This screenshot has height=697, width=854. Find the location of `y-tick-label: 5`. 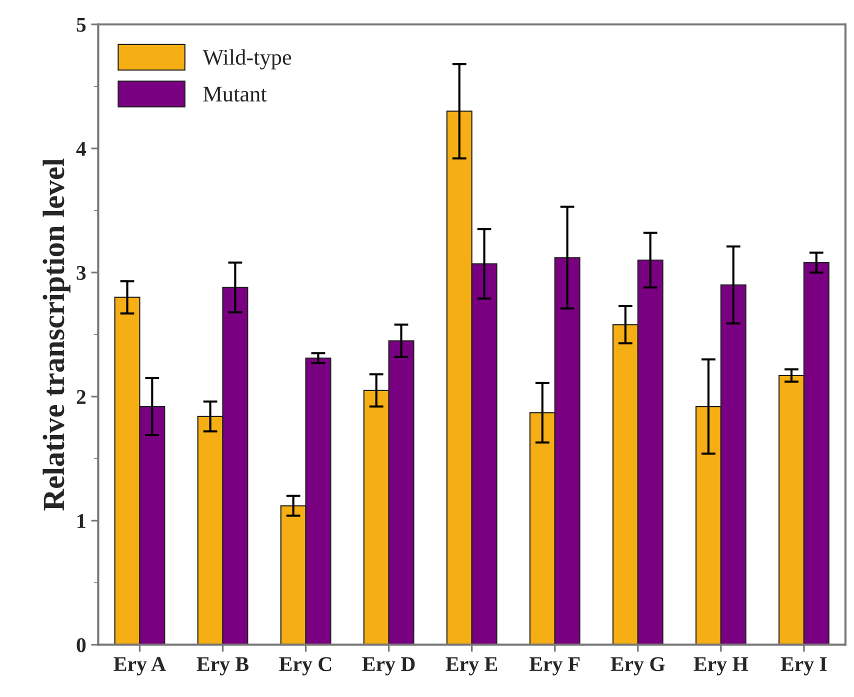

y-tick-label: 5 is located at coordinates (81, 25).